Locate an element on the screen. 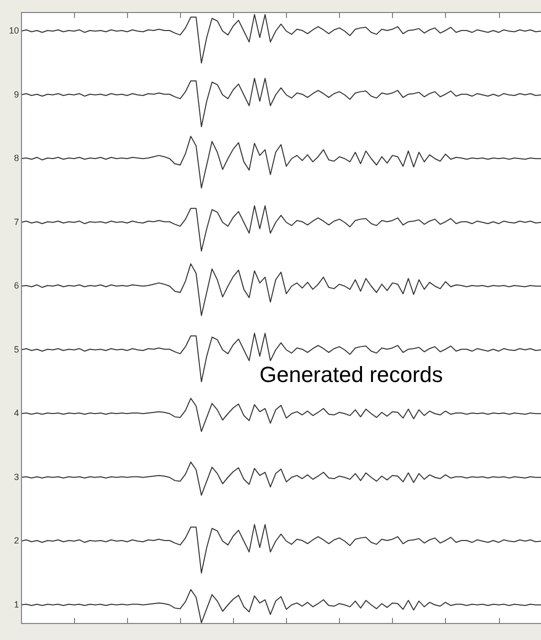 The width and height of the screenshot is (541, 640). annotation: Generated records is located at coordinates (351, 375).